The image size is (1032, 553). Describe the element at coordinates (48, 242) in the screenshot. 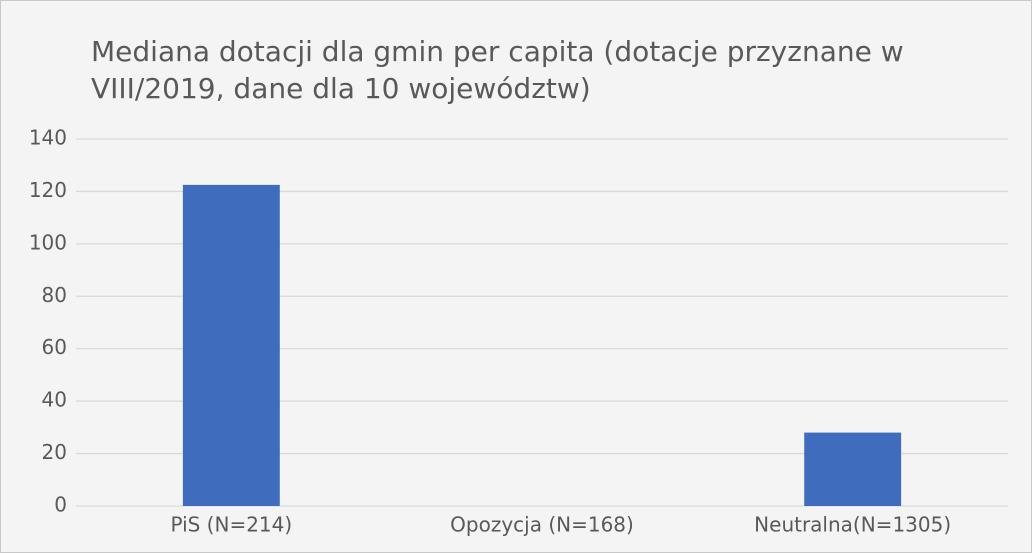

I see `y-tick-label: 100` at that location.